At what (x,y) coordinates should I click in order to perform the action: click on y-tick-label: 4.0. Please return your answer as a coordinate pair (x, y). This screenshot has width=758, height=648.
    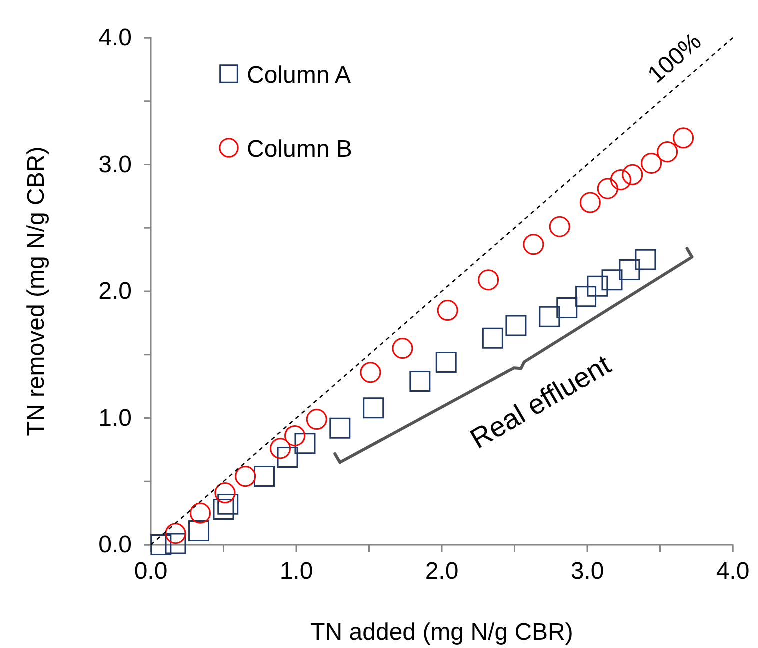
    Looking at the image, I should click on (115, 38).